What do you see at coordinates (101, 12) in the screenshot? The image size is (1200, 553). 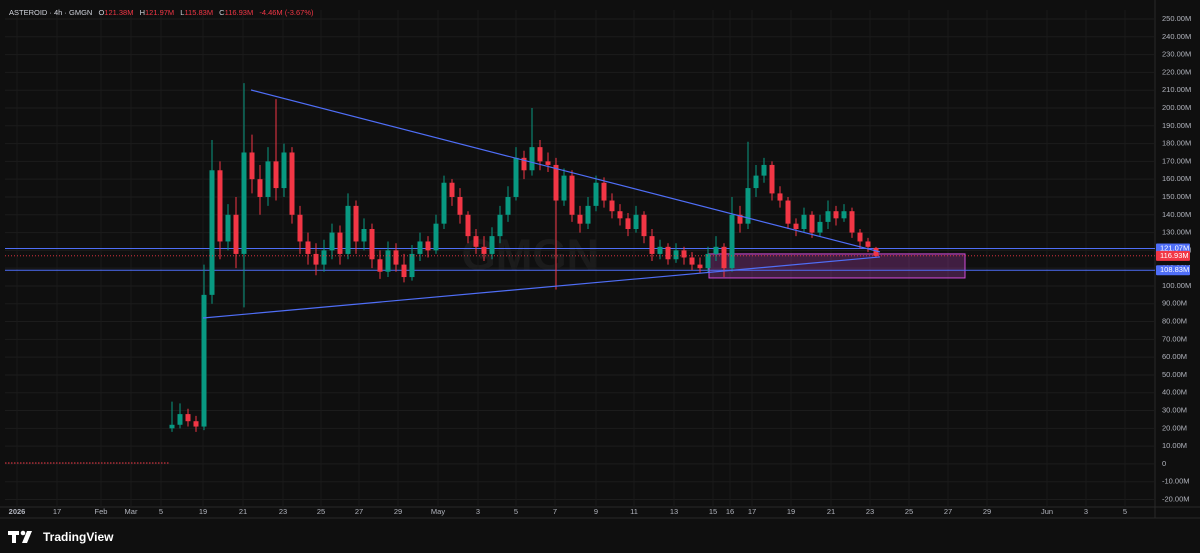 I see `ohlc-key: O` at bounding box center [101, 12].